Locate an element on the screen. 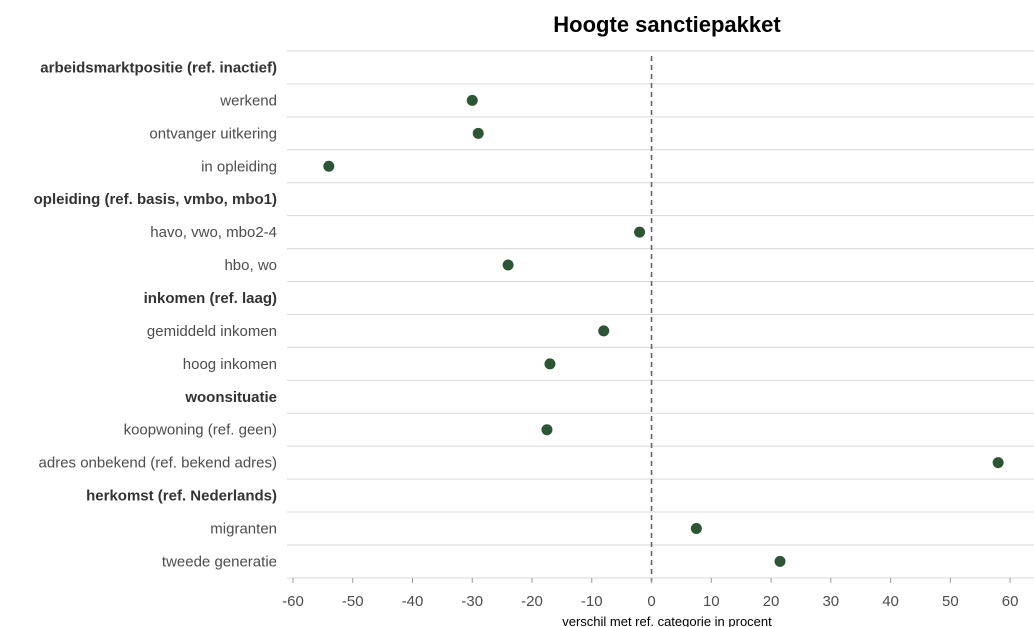 The width and height of the screenshot is (1034, 627). group-header-label: herkomst (ref. Nederlands) is located at coordinates (181, 496).